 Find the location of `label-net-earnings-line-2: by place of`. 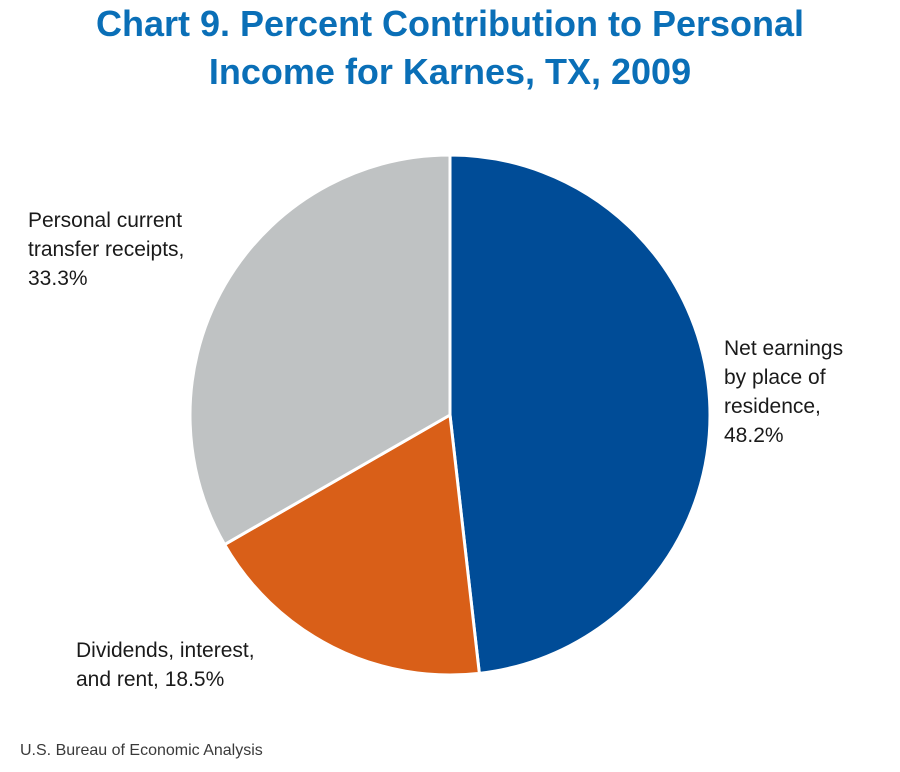

label-net-earnings-line-2: by place of is located at coordinates (775, 377).